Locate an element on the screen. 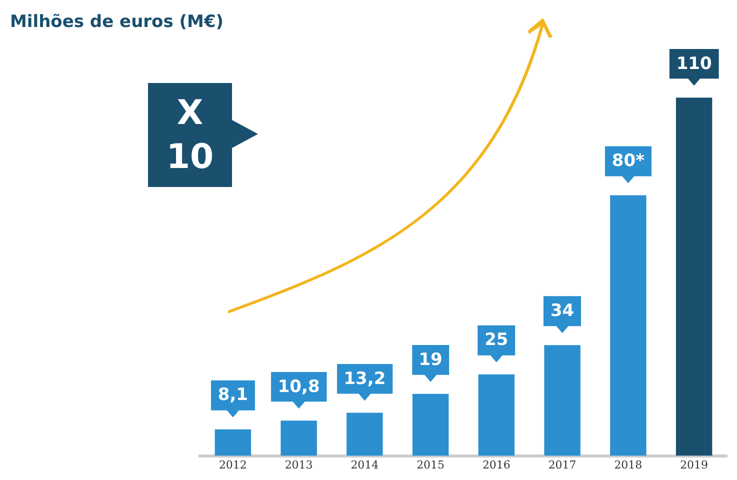 The height and width of the screenshot is (480, 737). x-tick-label: 2016 is located at coordinates (496, 465).